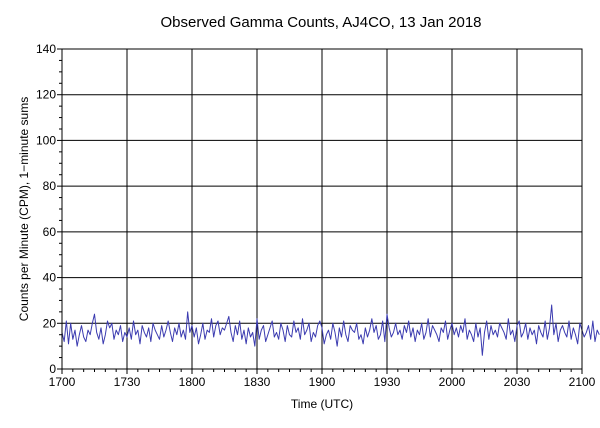  I want to click on y-tick-label: 80, so click(50, 186).